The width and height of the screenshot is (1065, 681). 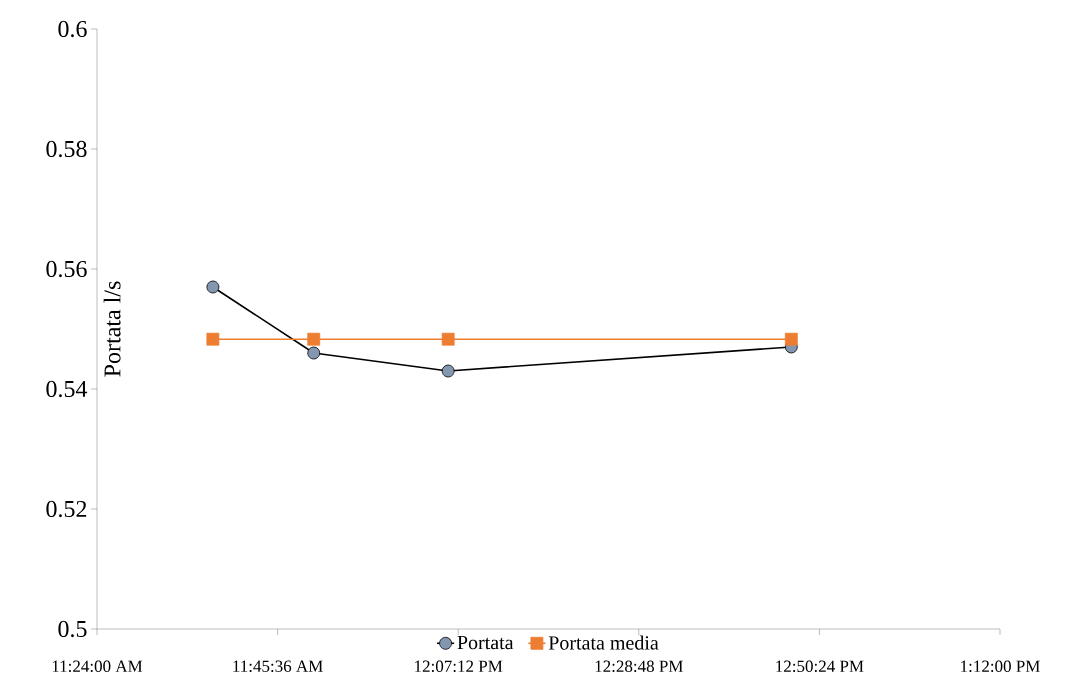 I want to click on y-tick-label: 0.58, so click(x=66, y=149).